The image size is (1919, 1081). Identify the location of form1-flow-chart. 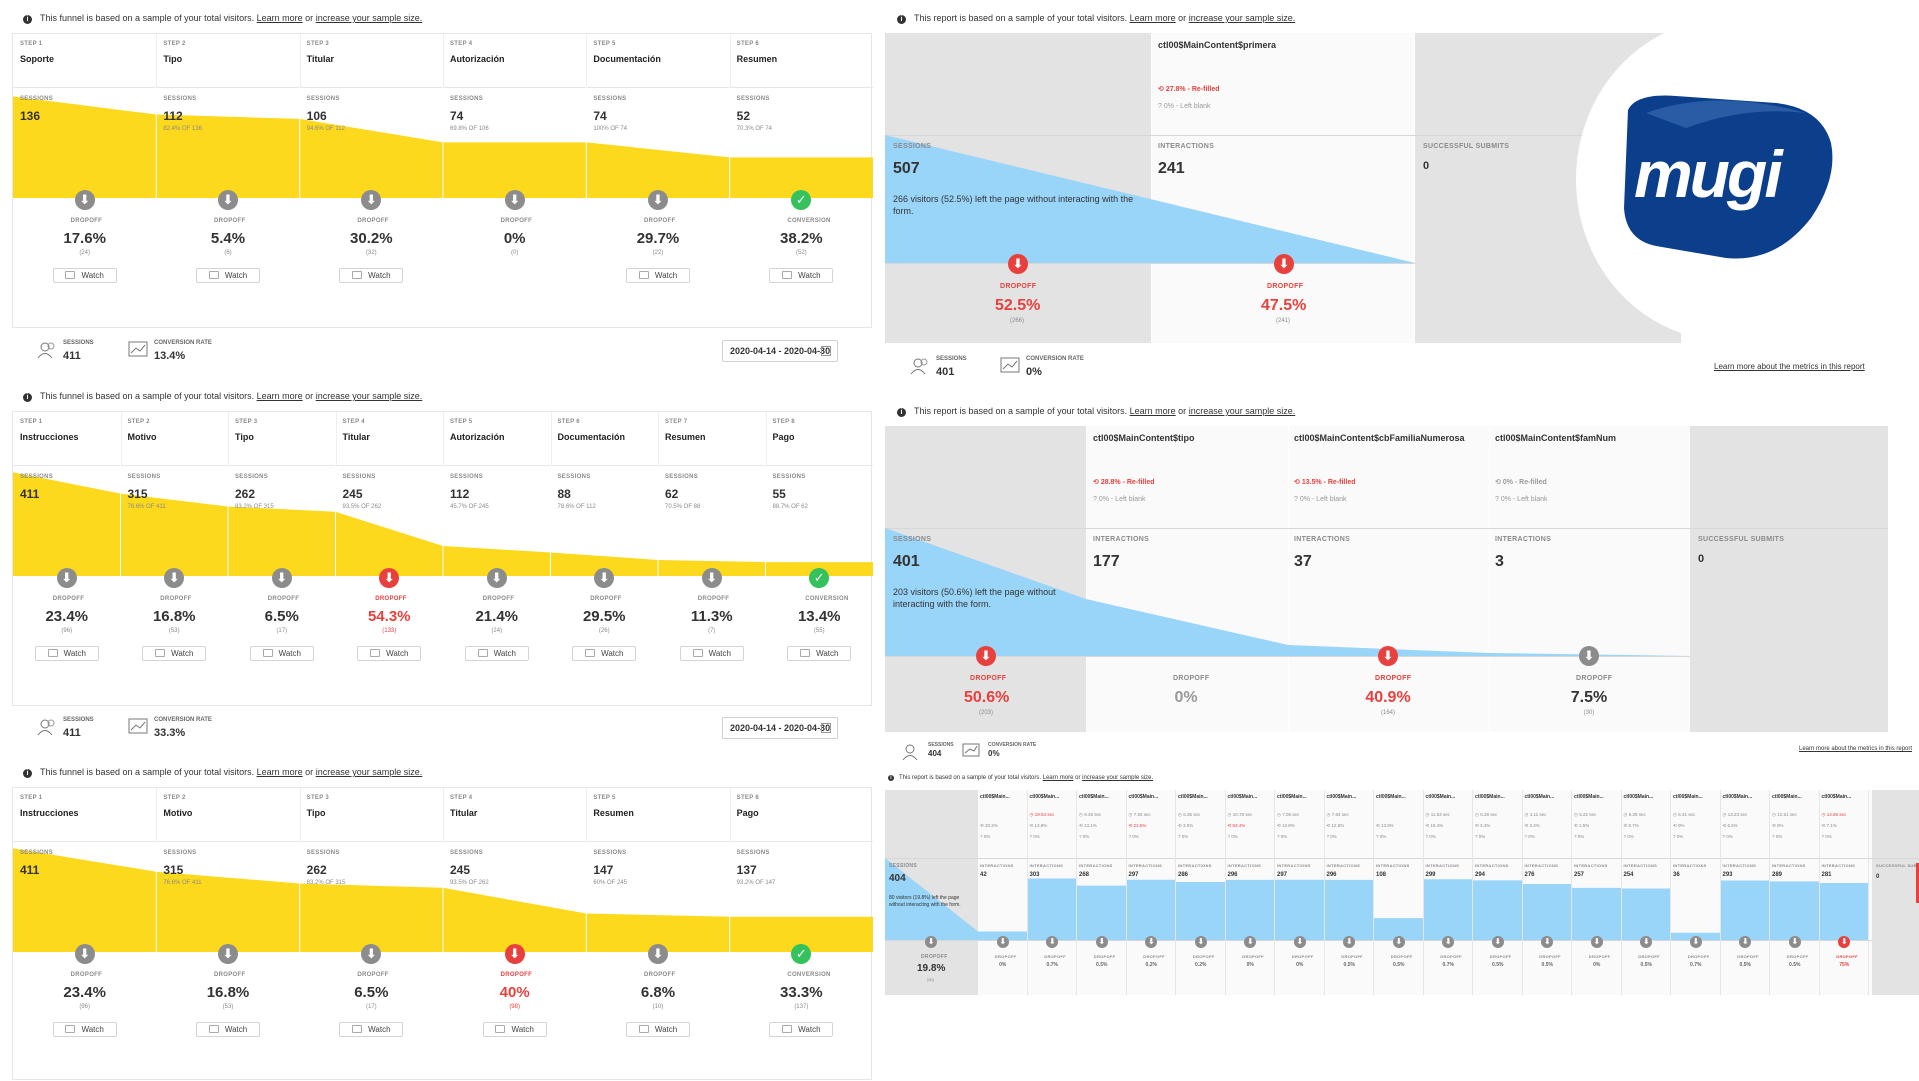
(1150, 199).